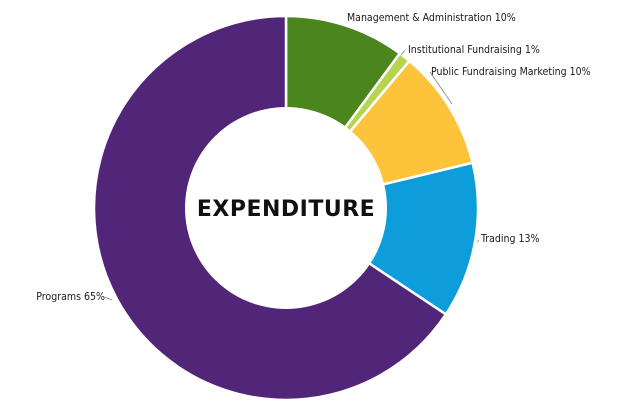 Image resolution: width=620 pixels, height=407 pixels. I want to click on donut-center-label: EXPENDITURE, so click(286, 209).